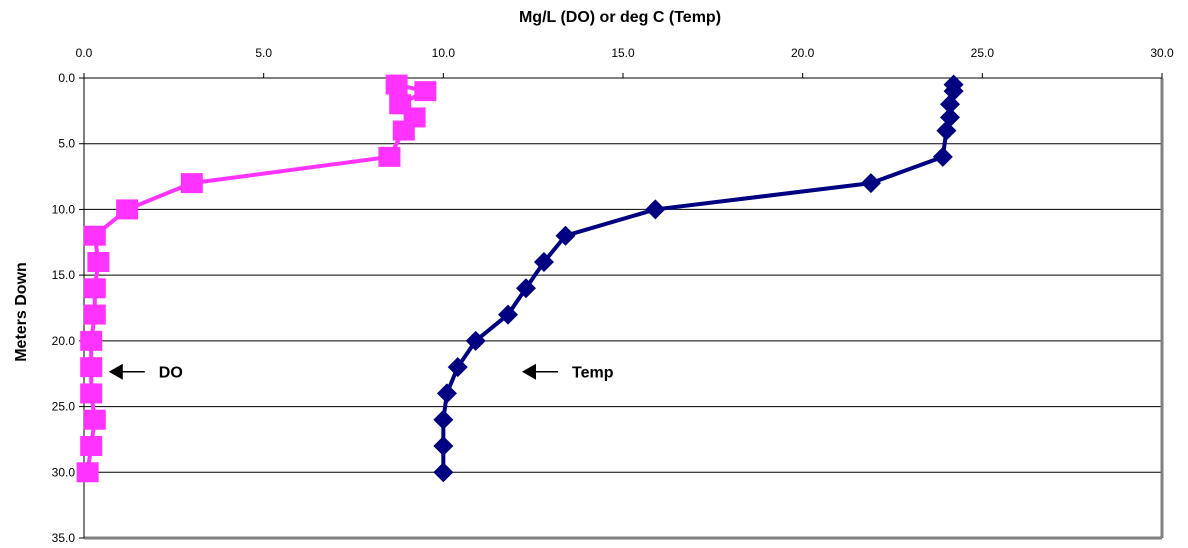 The height and width of the screenshot is (548, 1188). What do you see at coordinates (444, 53) in the screenshot?
I see `x-tick-label-10.0: 10.0` at bounding box center [444, 53].